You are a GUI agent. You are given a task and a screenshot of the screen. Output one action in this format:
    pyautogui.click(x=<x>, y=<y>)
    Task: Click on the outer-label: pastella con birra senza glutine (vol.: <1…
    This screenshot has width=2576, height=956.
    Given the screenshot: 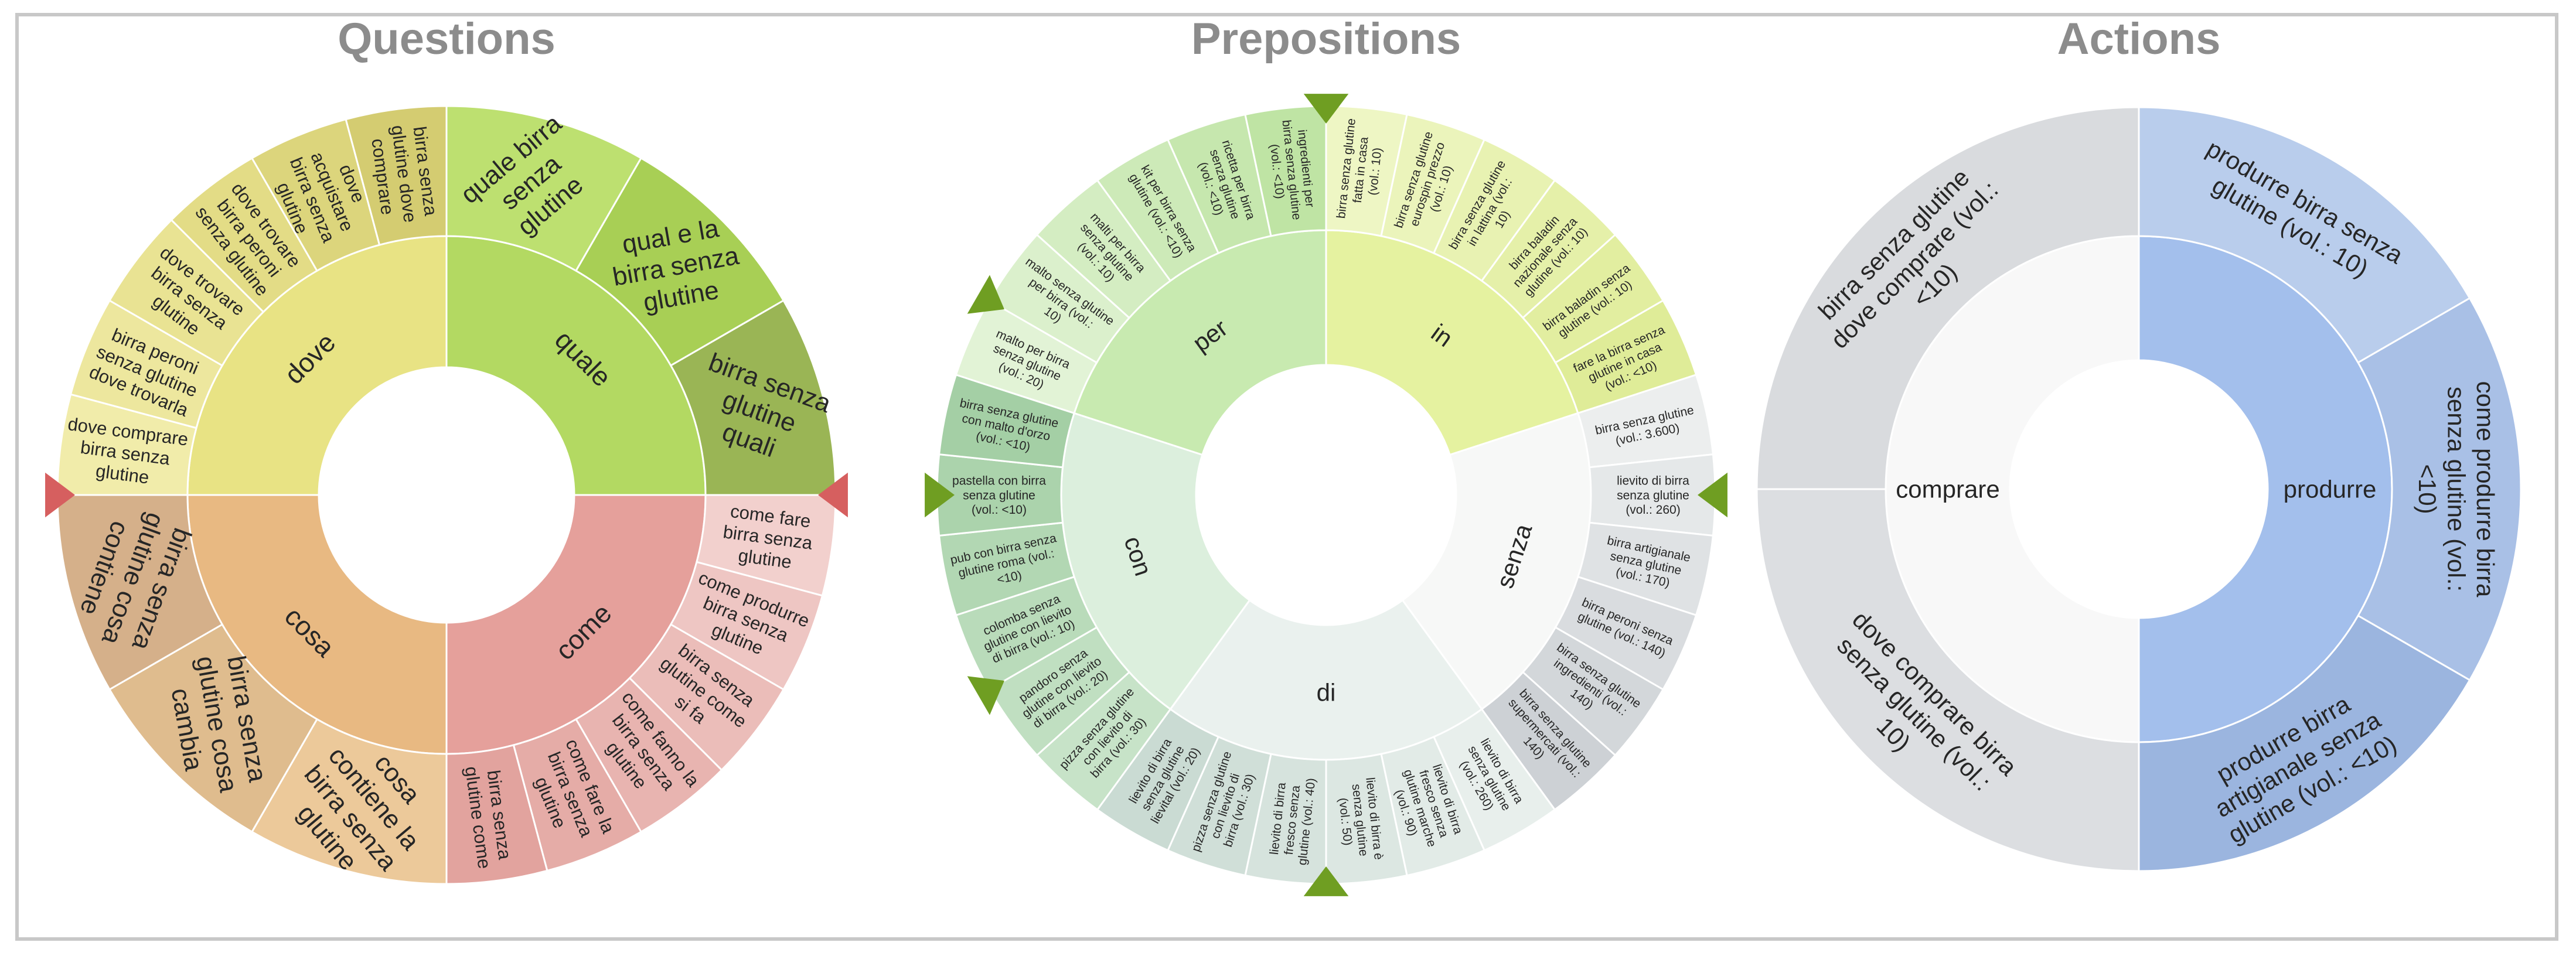 What is the action you would take?
    pyautogui.click(x=999, y=495)
    